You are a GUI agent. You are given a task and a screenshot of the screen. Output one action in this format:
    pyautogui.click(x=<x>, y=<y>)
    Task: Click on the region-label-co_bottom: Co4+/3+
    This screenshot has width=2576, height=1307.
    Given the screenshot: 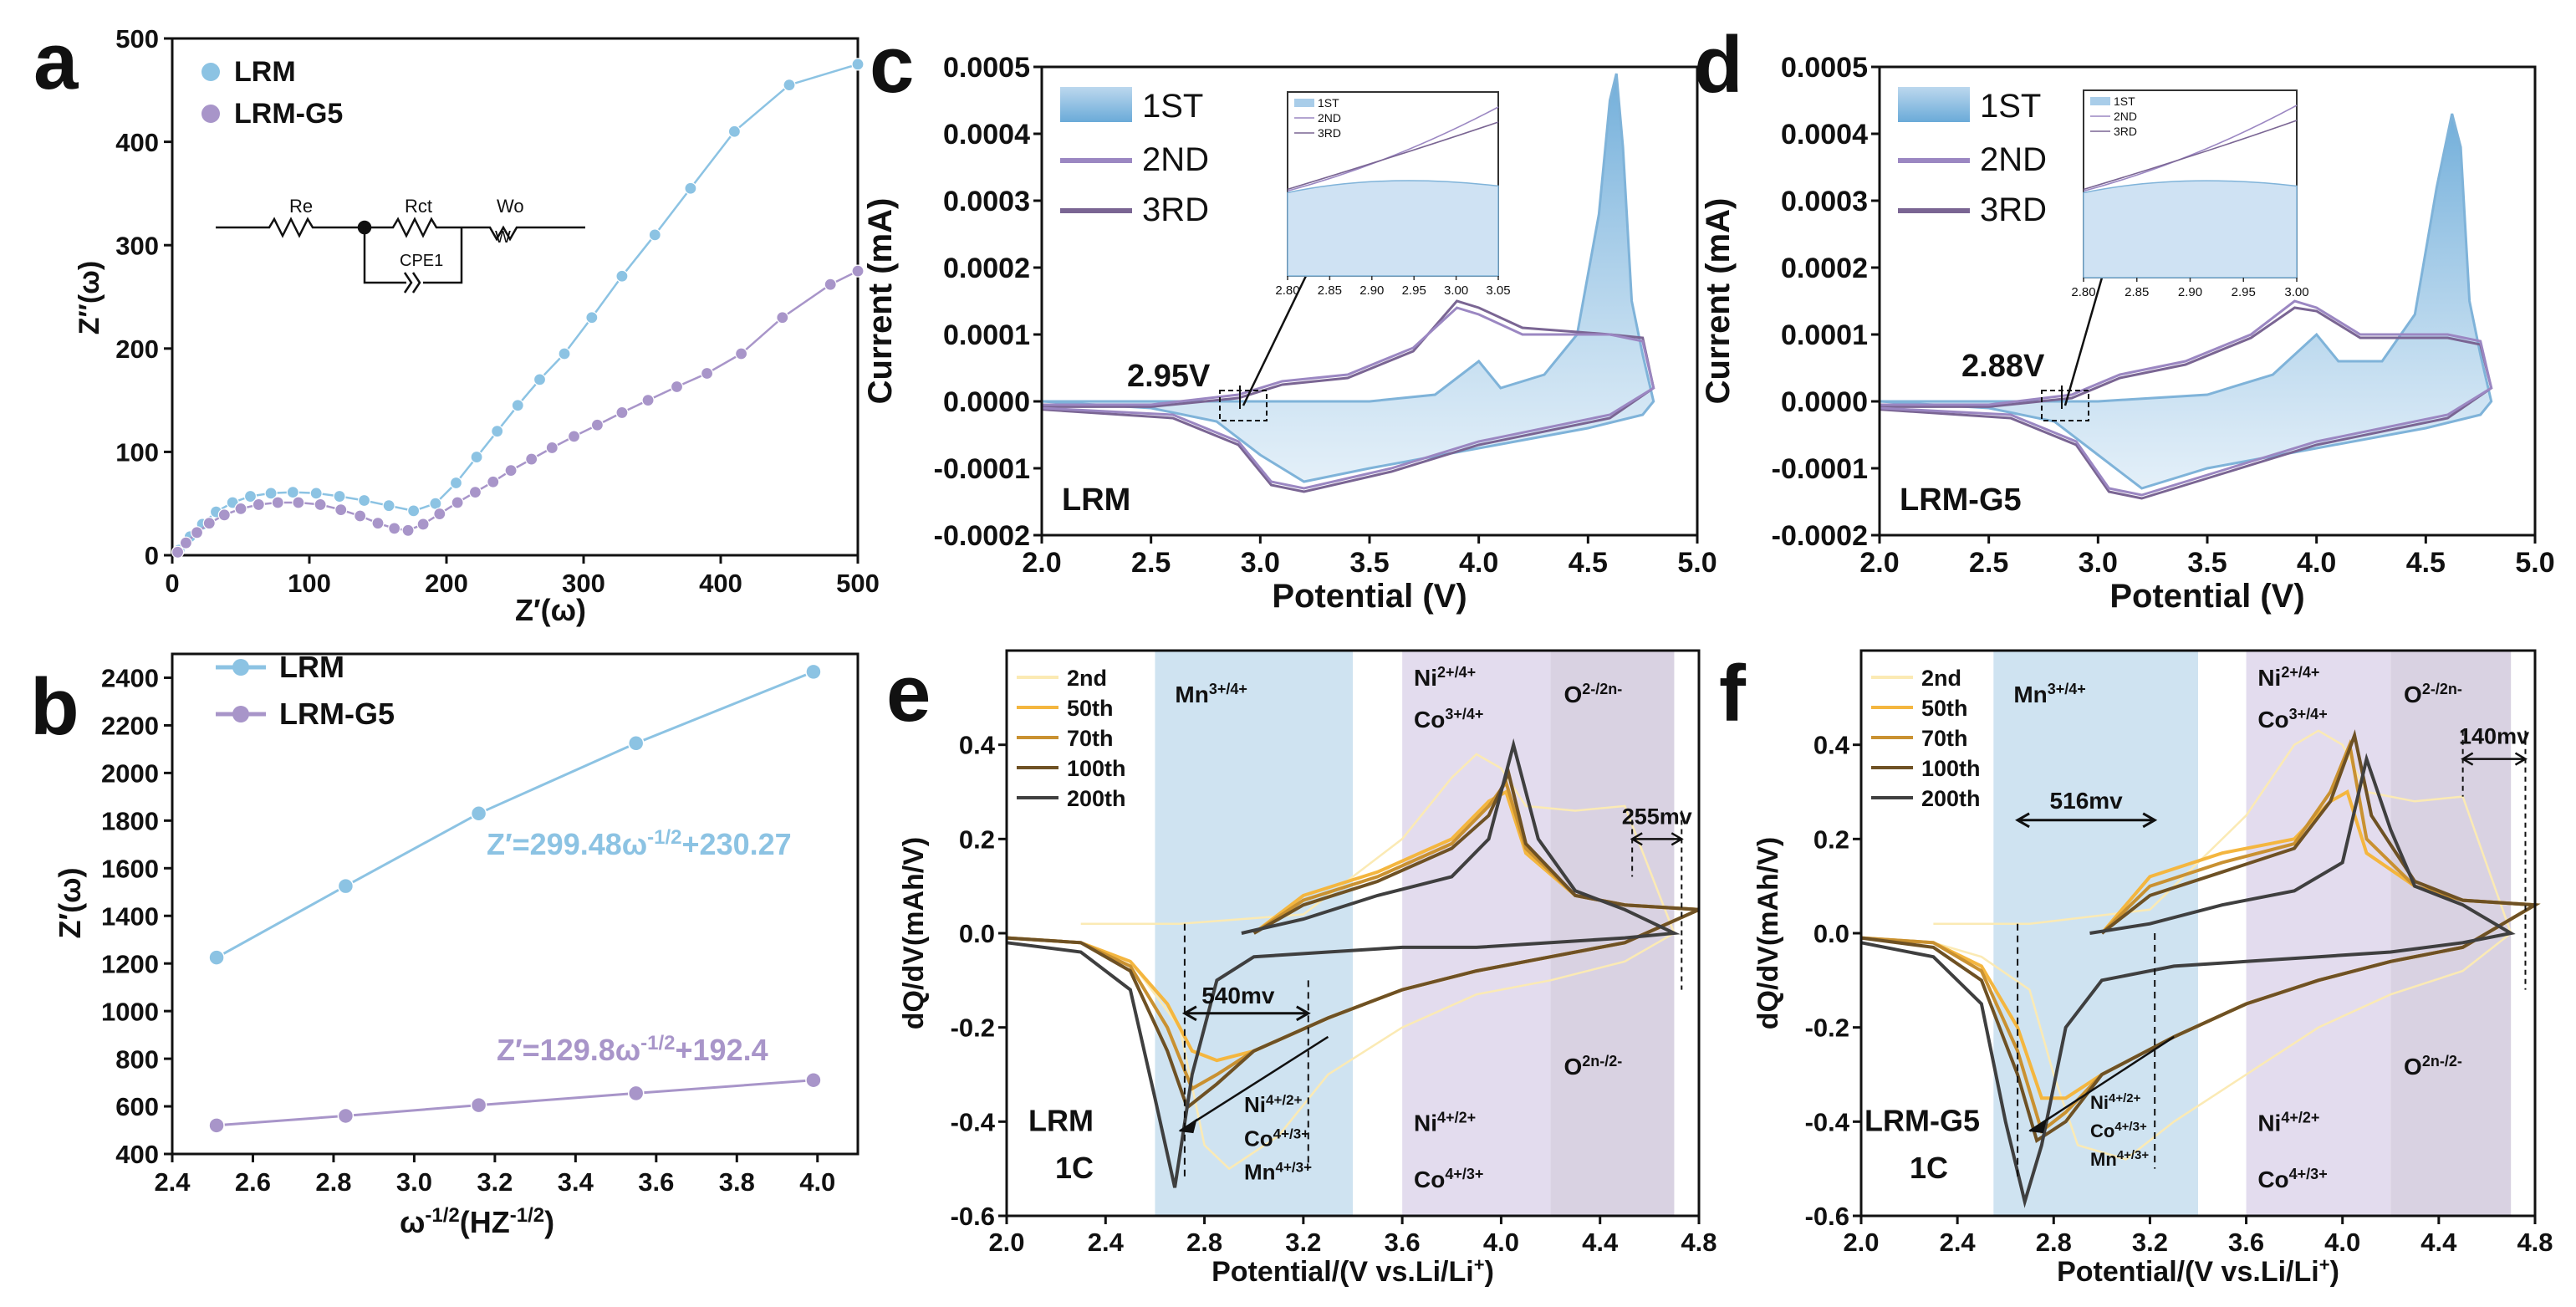 What is the action you would take?
    pyautogui.click(x=2292, y=1179)
    